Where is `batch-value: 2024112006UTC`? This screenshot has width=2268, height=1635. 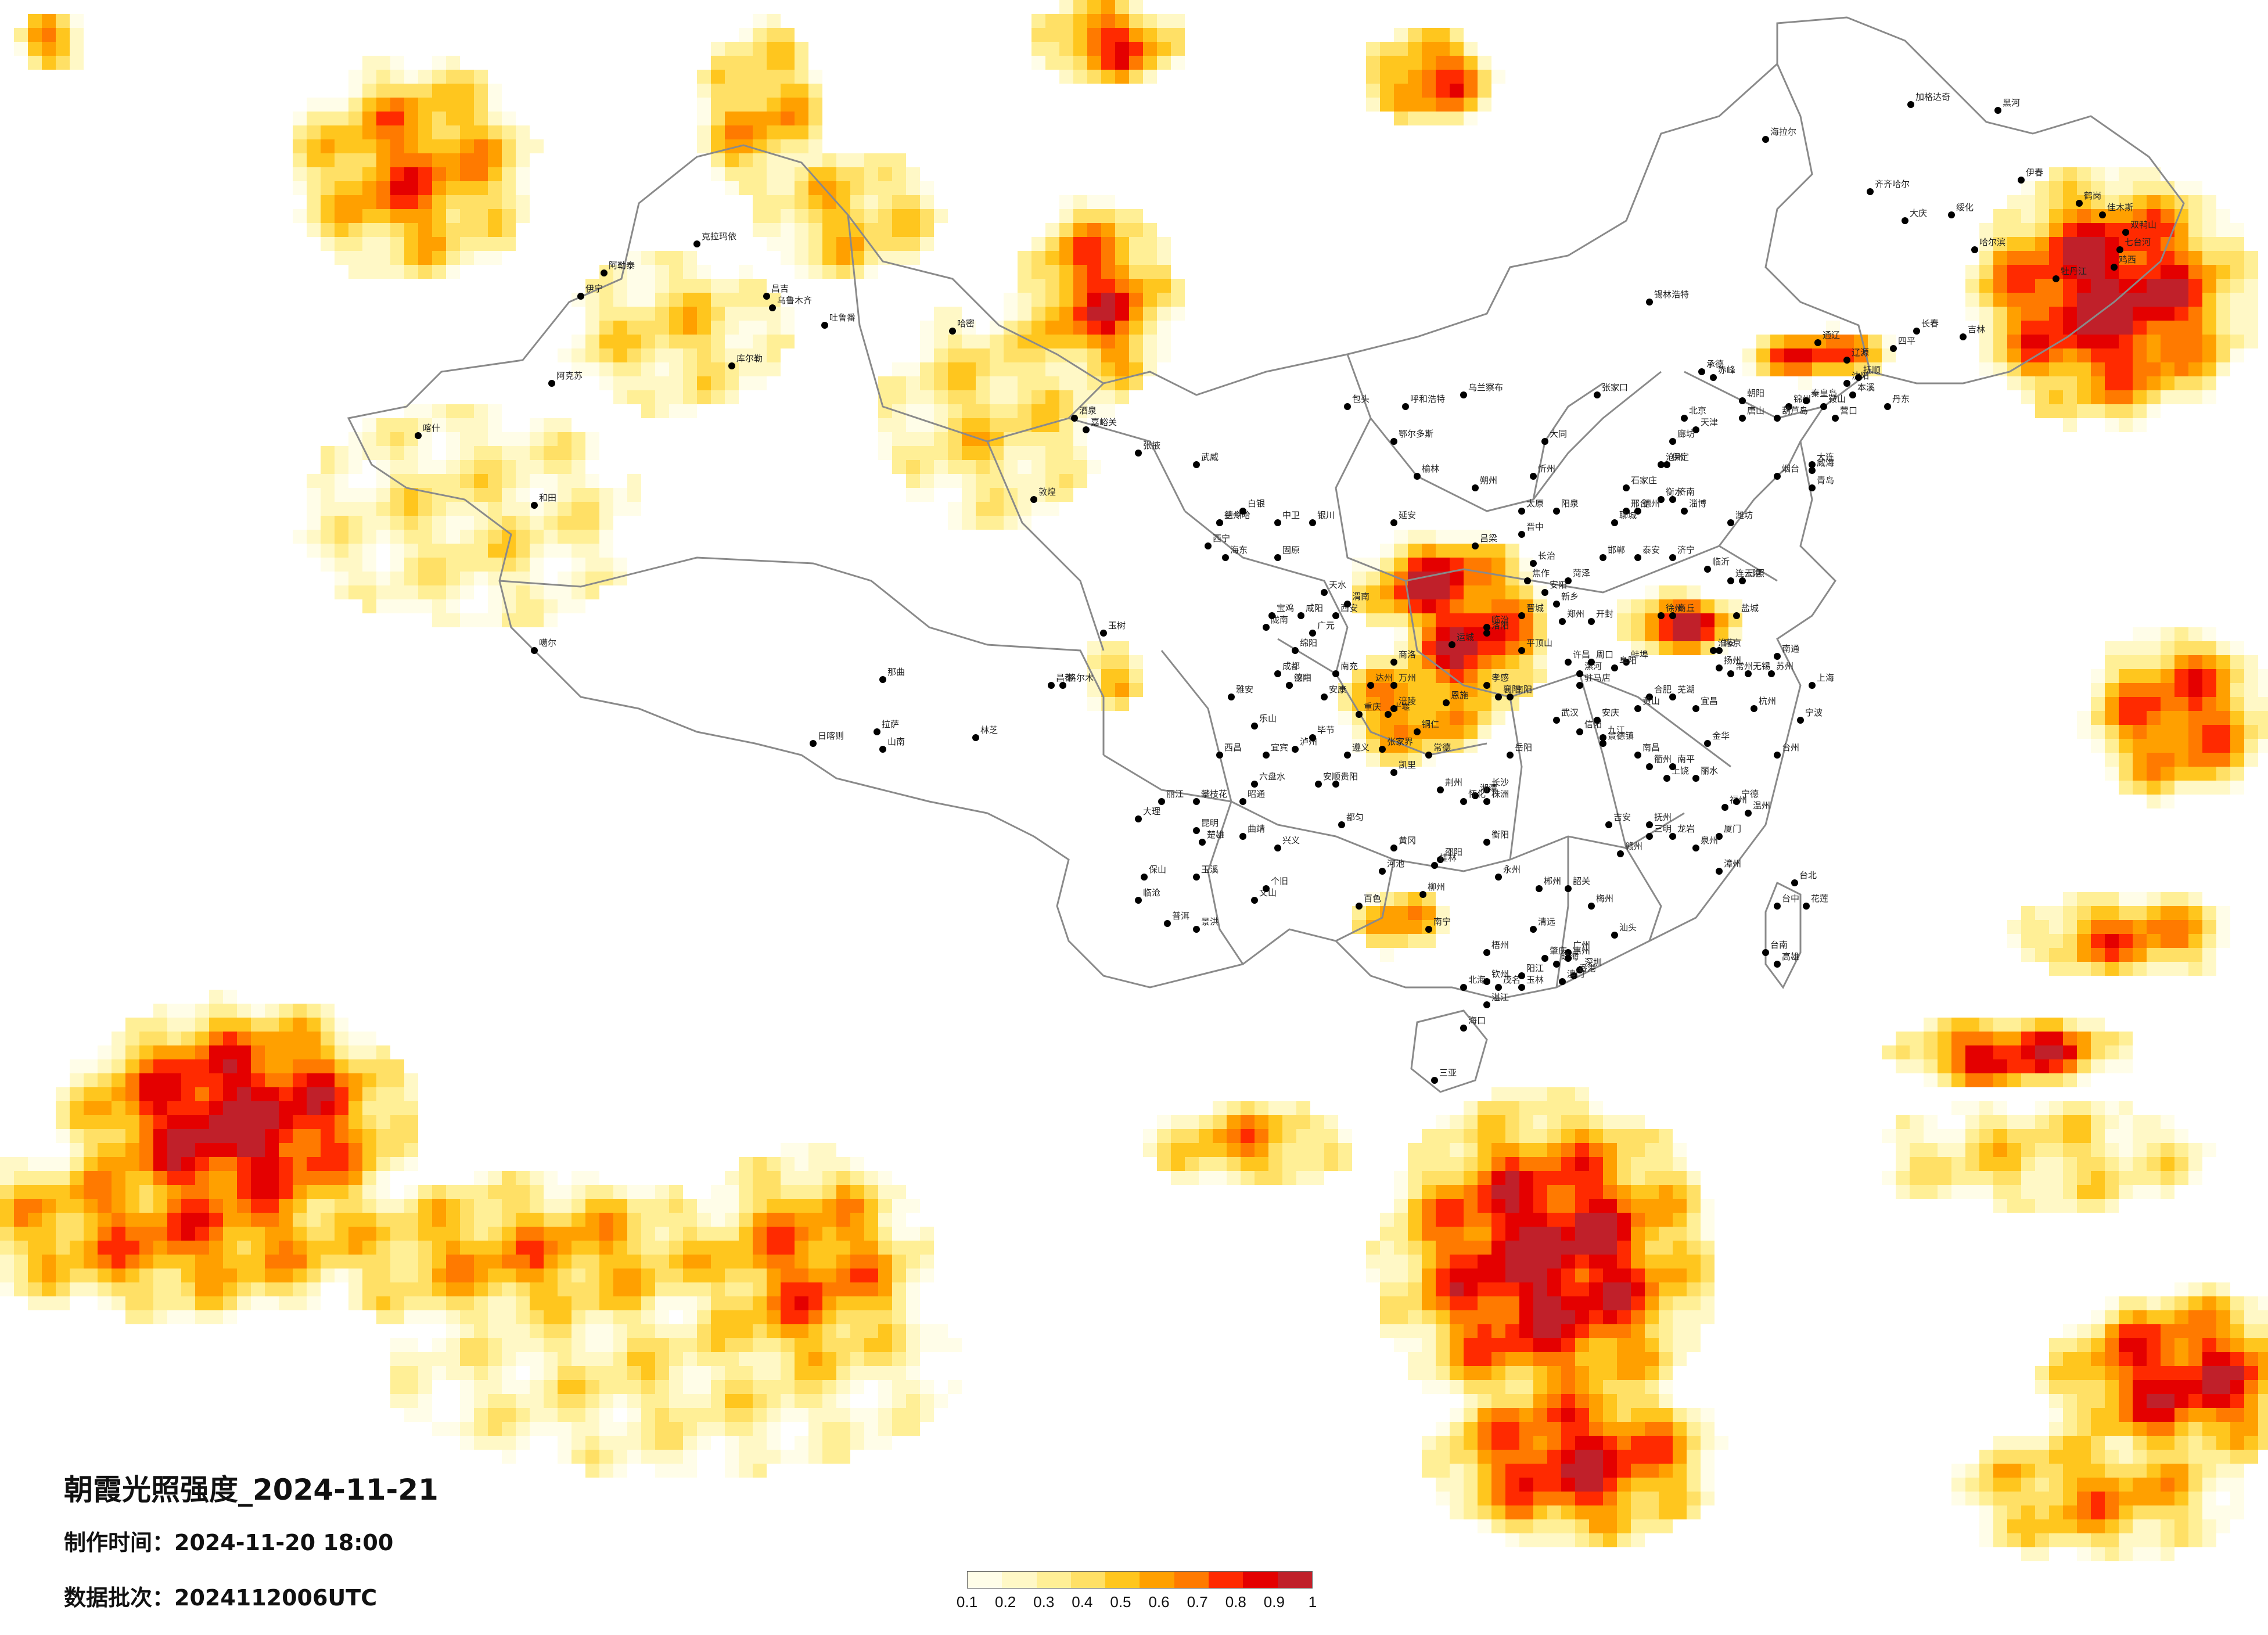
batch-value: 2024112006UTC is located at coordinates (276, 1598).